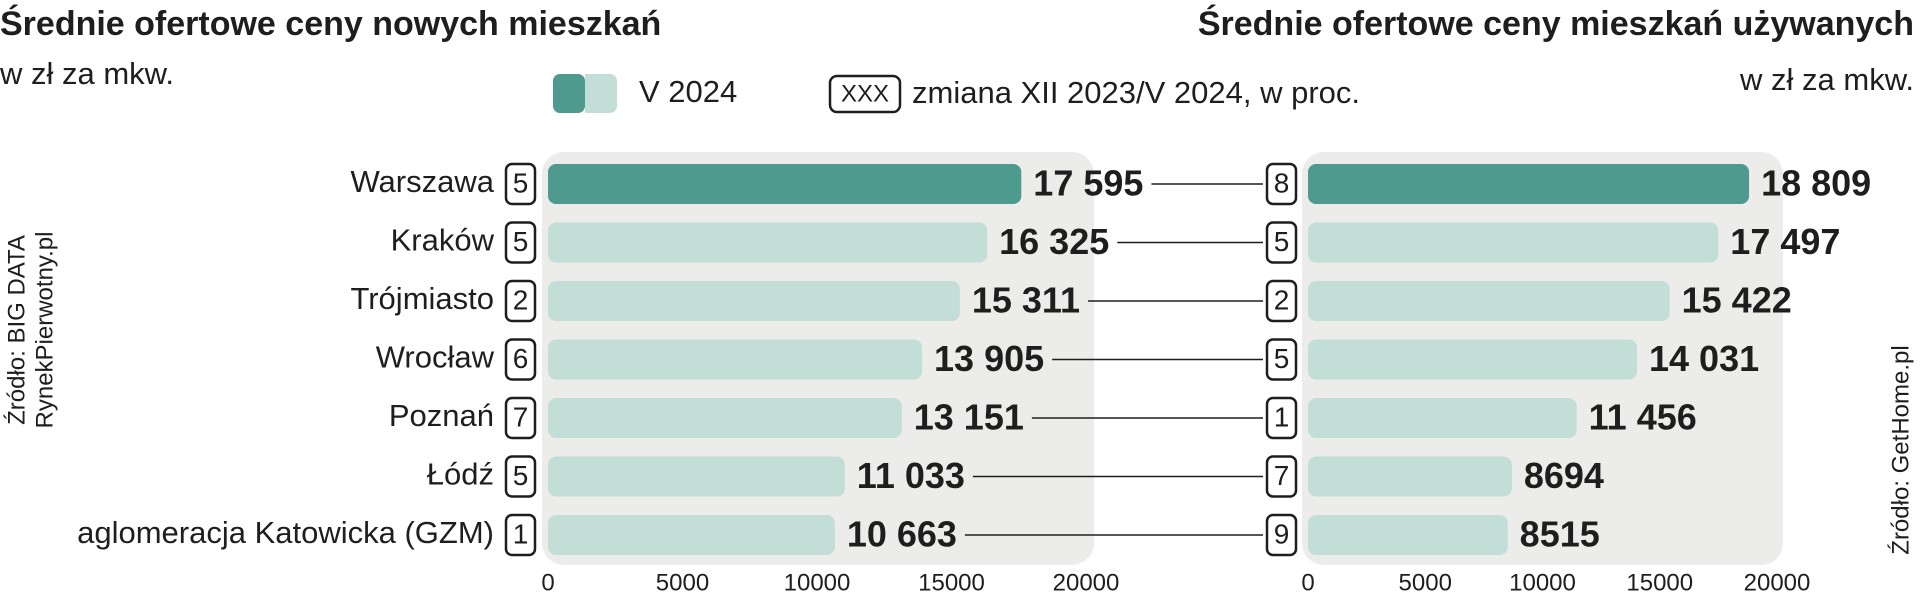 This screenshot has width=1920, height=599. Describe the element at coordinates (1643, 417) in the screenshot. I see `value-label: 11 456` at that location.